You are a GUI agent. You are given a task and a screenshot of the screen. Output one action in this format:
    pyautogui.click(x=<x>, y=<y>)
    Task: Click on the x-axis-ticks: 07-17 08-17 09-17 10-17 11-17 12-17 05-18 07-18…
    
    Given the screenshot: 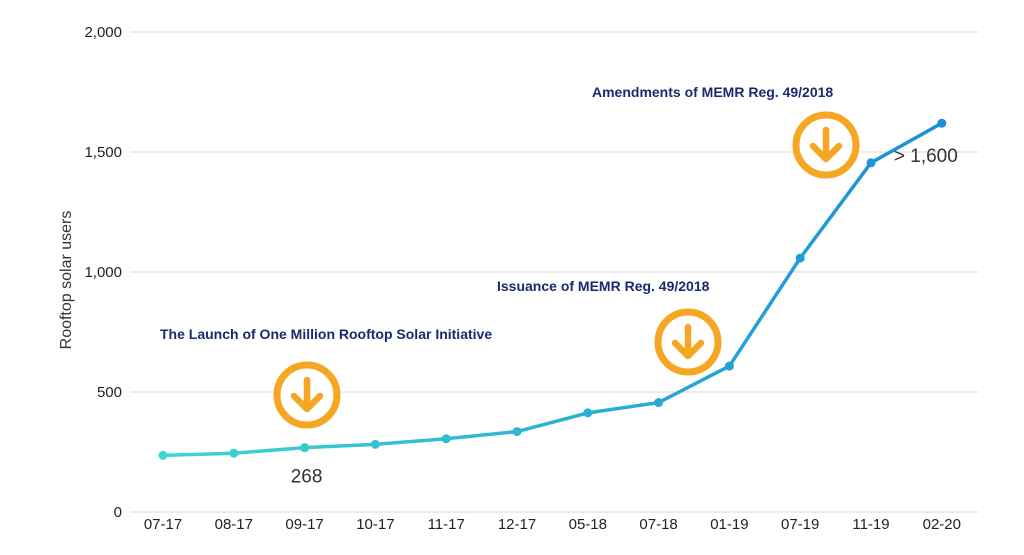 What is the action you would take?
    pyautogui.click(x=552, y=524)
    